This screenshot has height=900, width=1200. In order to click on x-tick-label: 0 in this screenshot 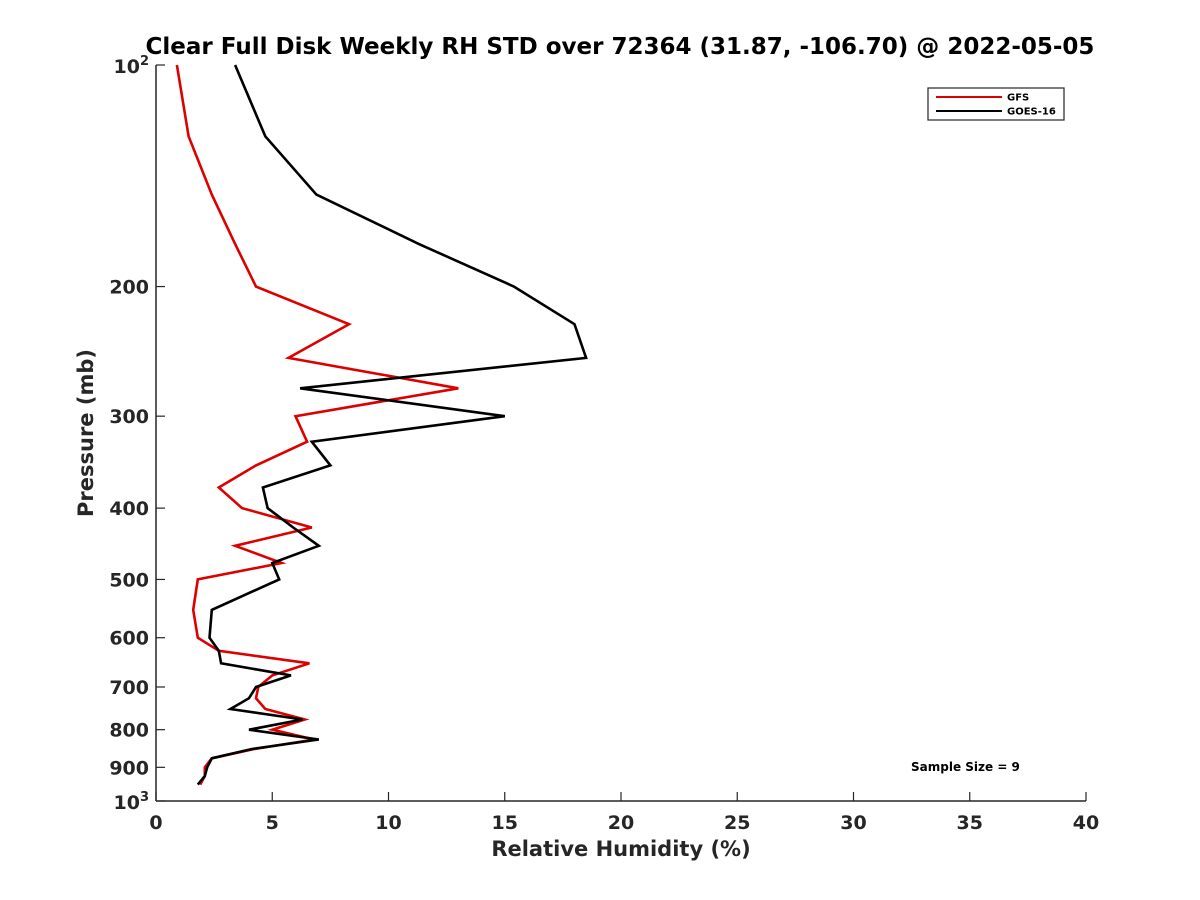, I will do `click(155, 823)`.